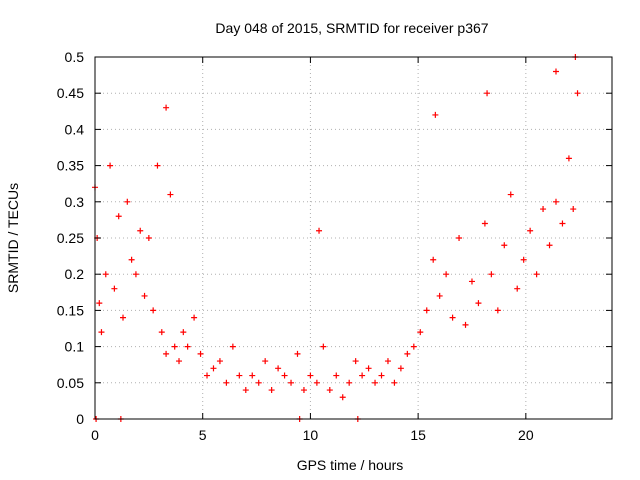 Image resolution: width=640 pixels, height=480 pixels. I want to click on x-tick-label: 20, so click(526, 435).